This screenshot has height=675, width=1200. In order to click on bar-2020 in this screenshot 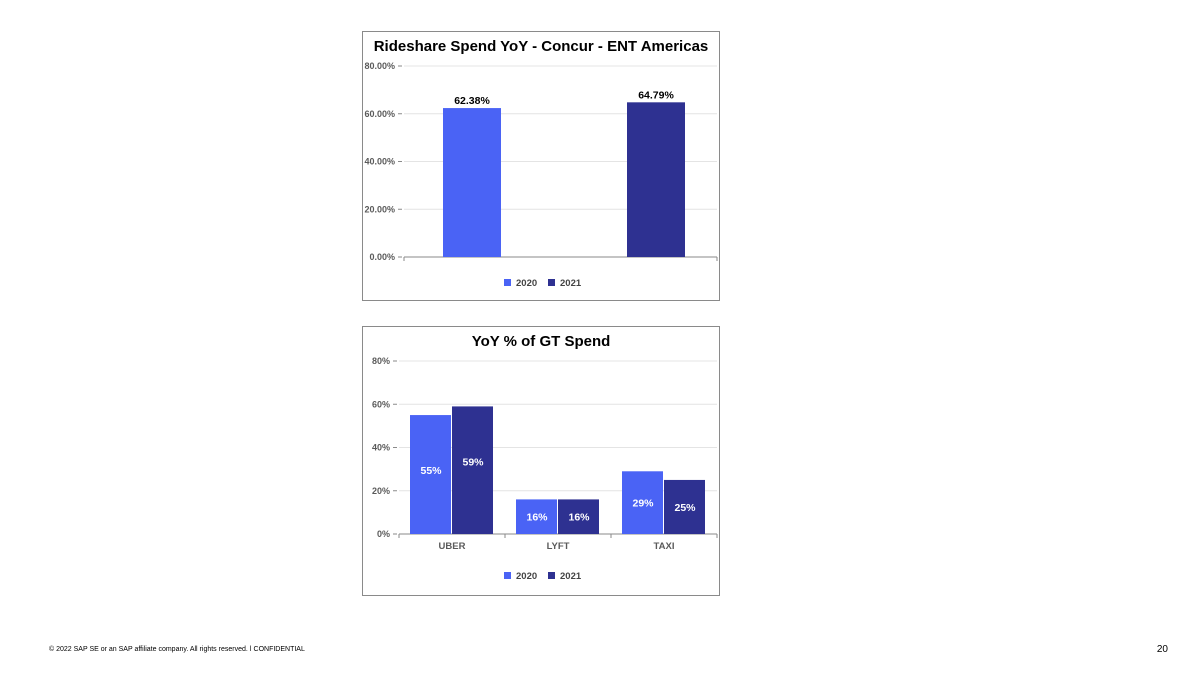, I will do `click(472, 182)`.